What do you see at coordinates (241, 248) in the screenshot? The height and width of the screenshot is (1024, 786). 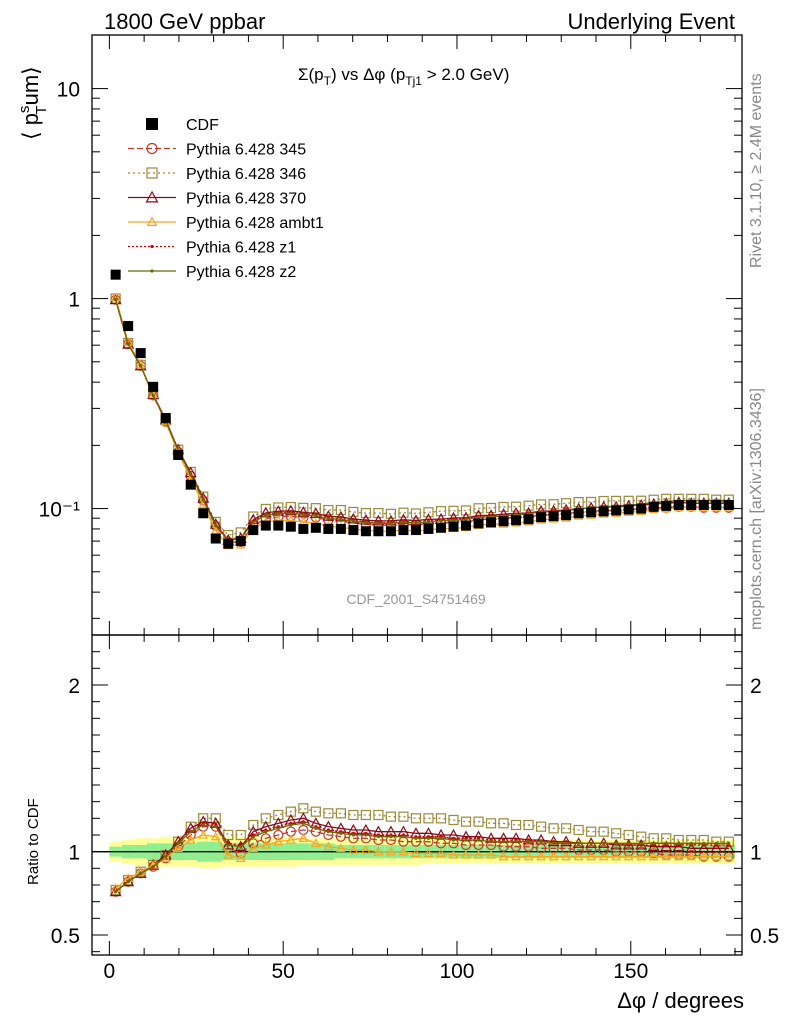 I see `legend-label: Pythia 6.428 z1` at bounding box center [241, 248].